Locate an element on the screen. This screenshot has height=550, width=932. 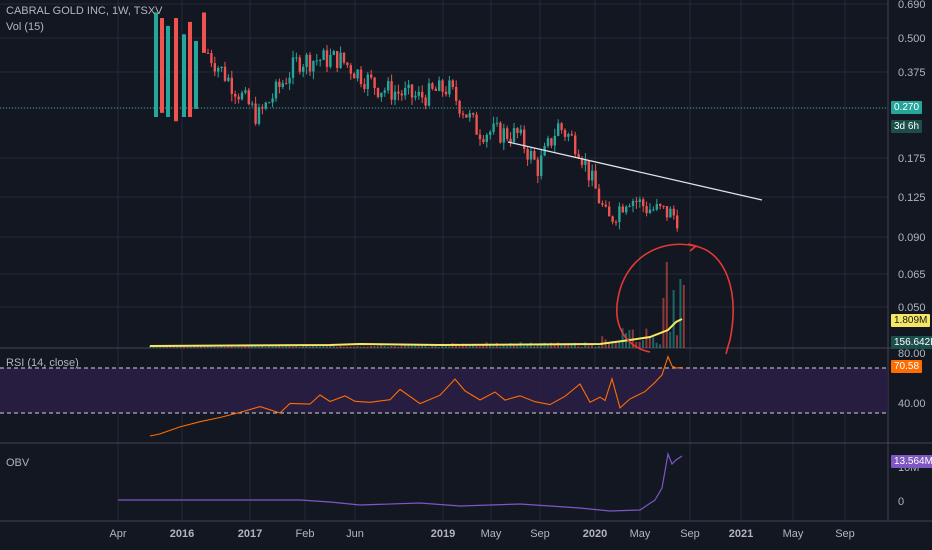
time-label-10: Sep is located at coordinates (690, 534).